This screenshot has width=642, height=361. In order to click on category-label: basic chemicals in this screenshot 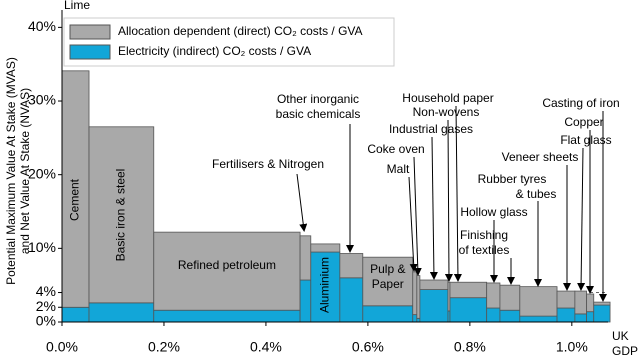, I will do `click(318, 114)`.